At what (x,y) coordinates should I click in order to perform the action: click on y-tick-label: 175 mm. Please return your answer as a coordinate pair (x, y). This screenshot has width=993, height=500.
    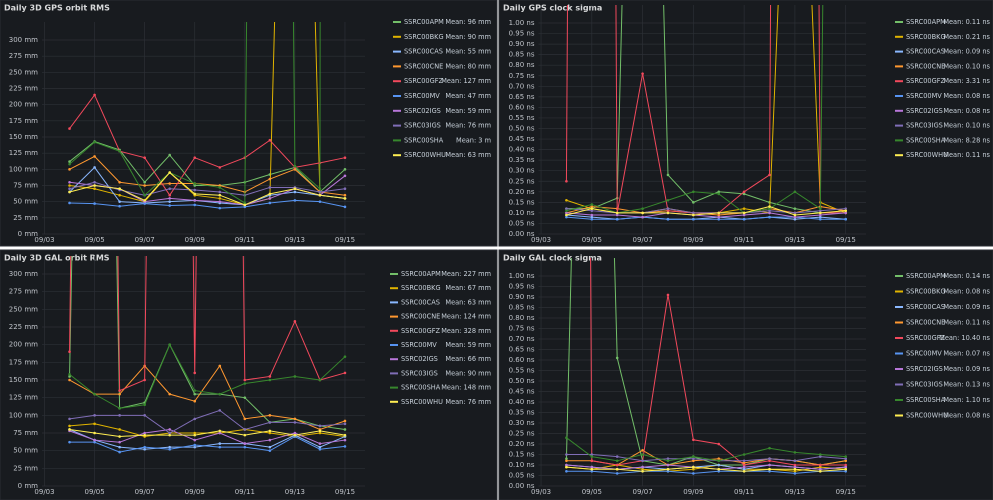
    Looking at the image, I should click on (23, 121).